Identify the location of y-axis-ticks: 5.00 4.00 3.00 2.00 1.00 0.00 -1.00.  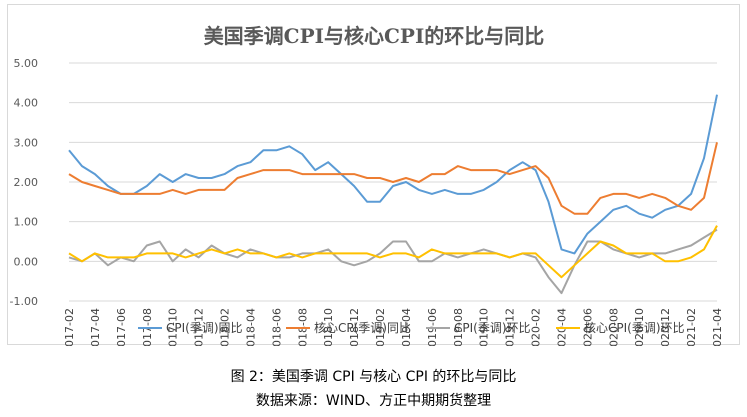
(24, 182).